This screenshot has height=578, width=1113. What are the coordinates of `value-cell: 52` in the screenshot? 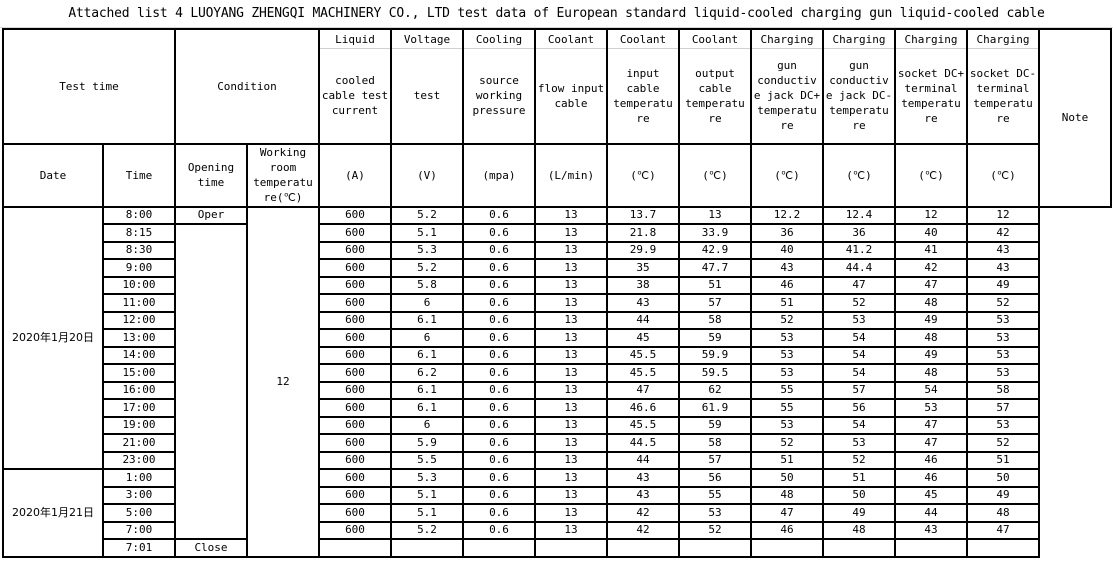 It's located at (1003, 303).